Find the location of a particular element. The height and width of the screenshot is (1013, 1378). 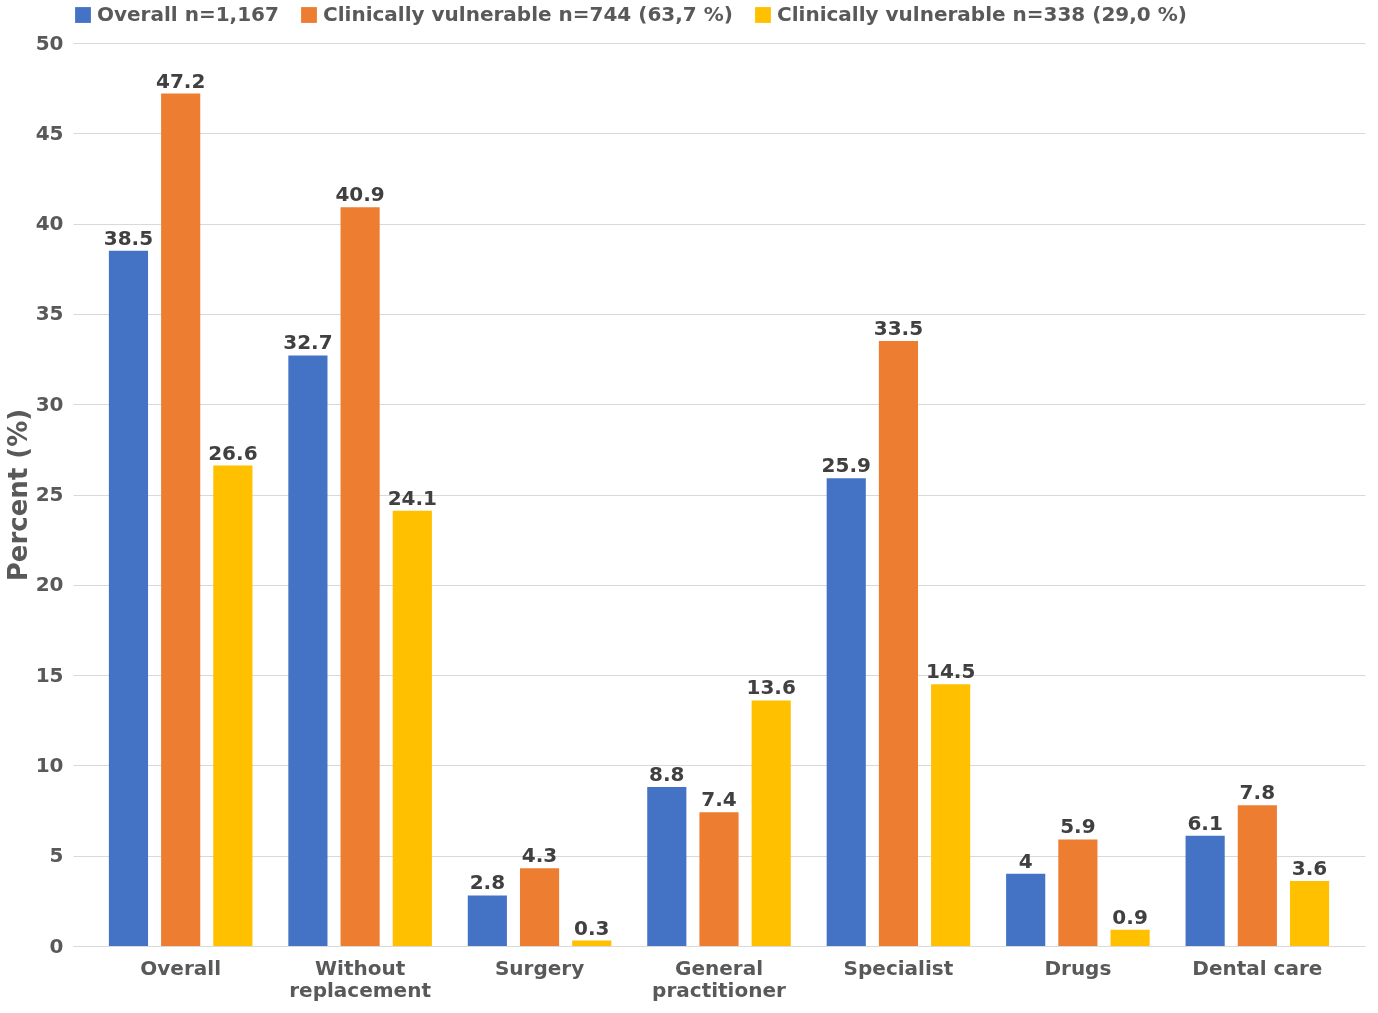

y-tick-label: 40 is located at coordinates (49, 223).